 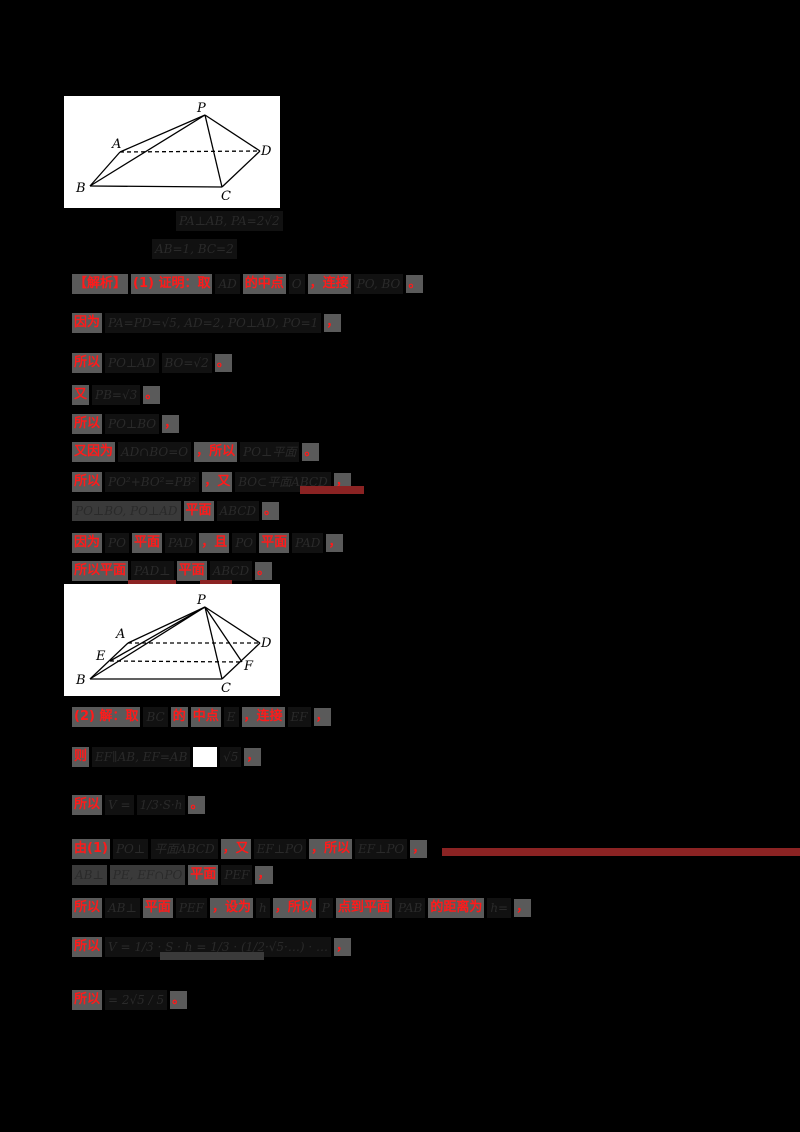 I want to click on math-expr: 平面ABCD, so click(x=184, y=849).